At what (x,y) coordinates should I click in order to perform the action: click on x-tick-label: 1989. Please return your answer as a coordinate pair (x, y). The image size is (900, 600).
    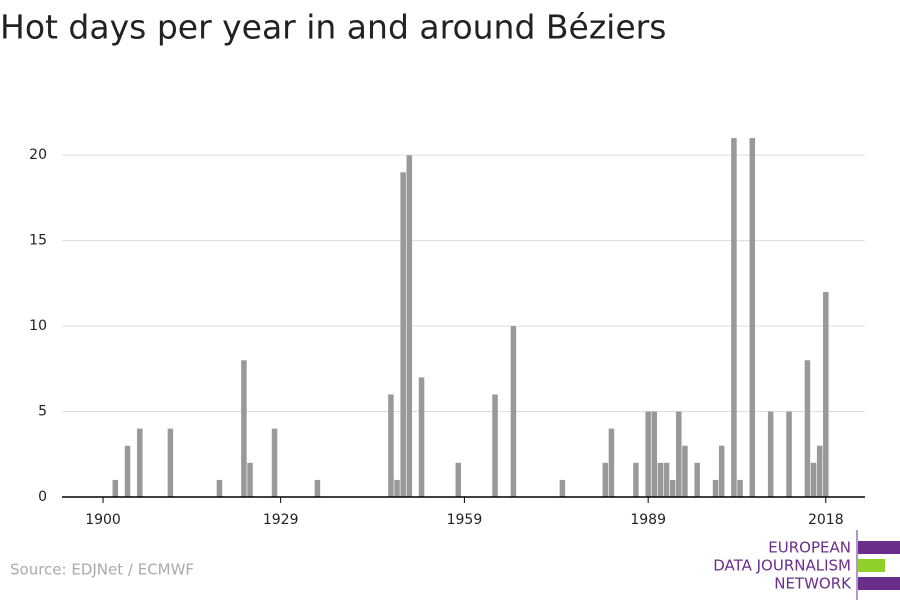
    Looking at the image, I should click on (648, 520).